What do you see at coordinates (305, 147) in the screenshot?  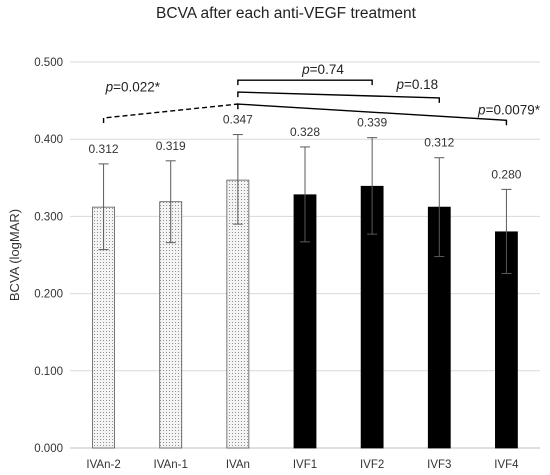 I see `data-labels: 0.312 0.319 0.347 0.328 0.339 0.312 0.280` at bounding box center [305, 147].